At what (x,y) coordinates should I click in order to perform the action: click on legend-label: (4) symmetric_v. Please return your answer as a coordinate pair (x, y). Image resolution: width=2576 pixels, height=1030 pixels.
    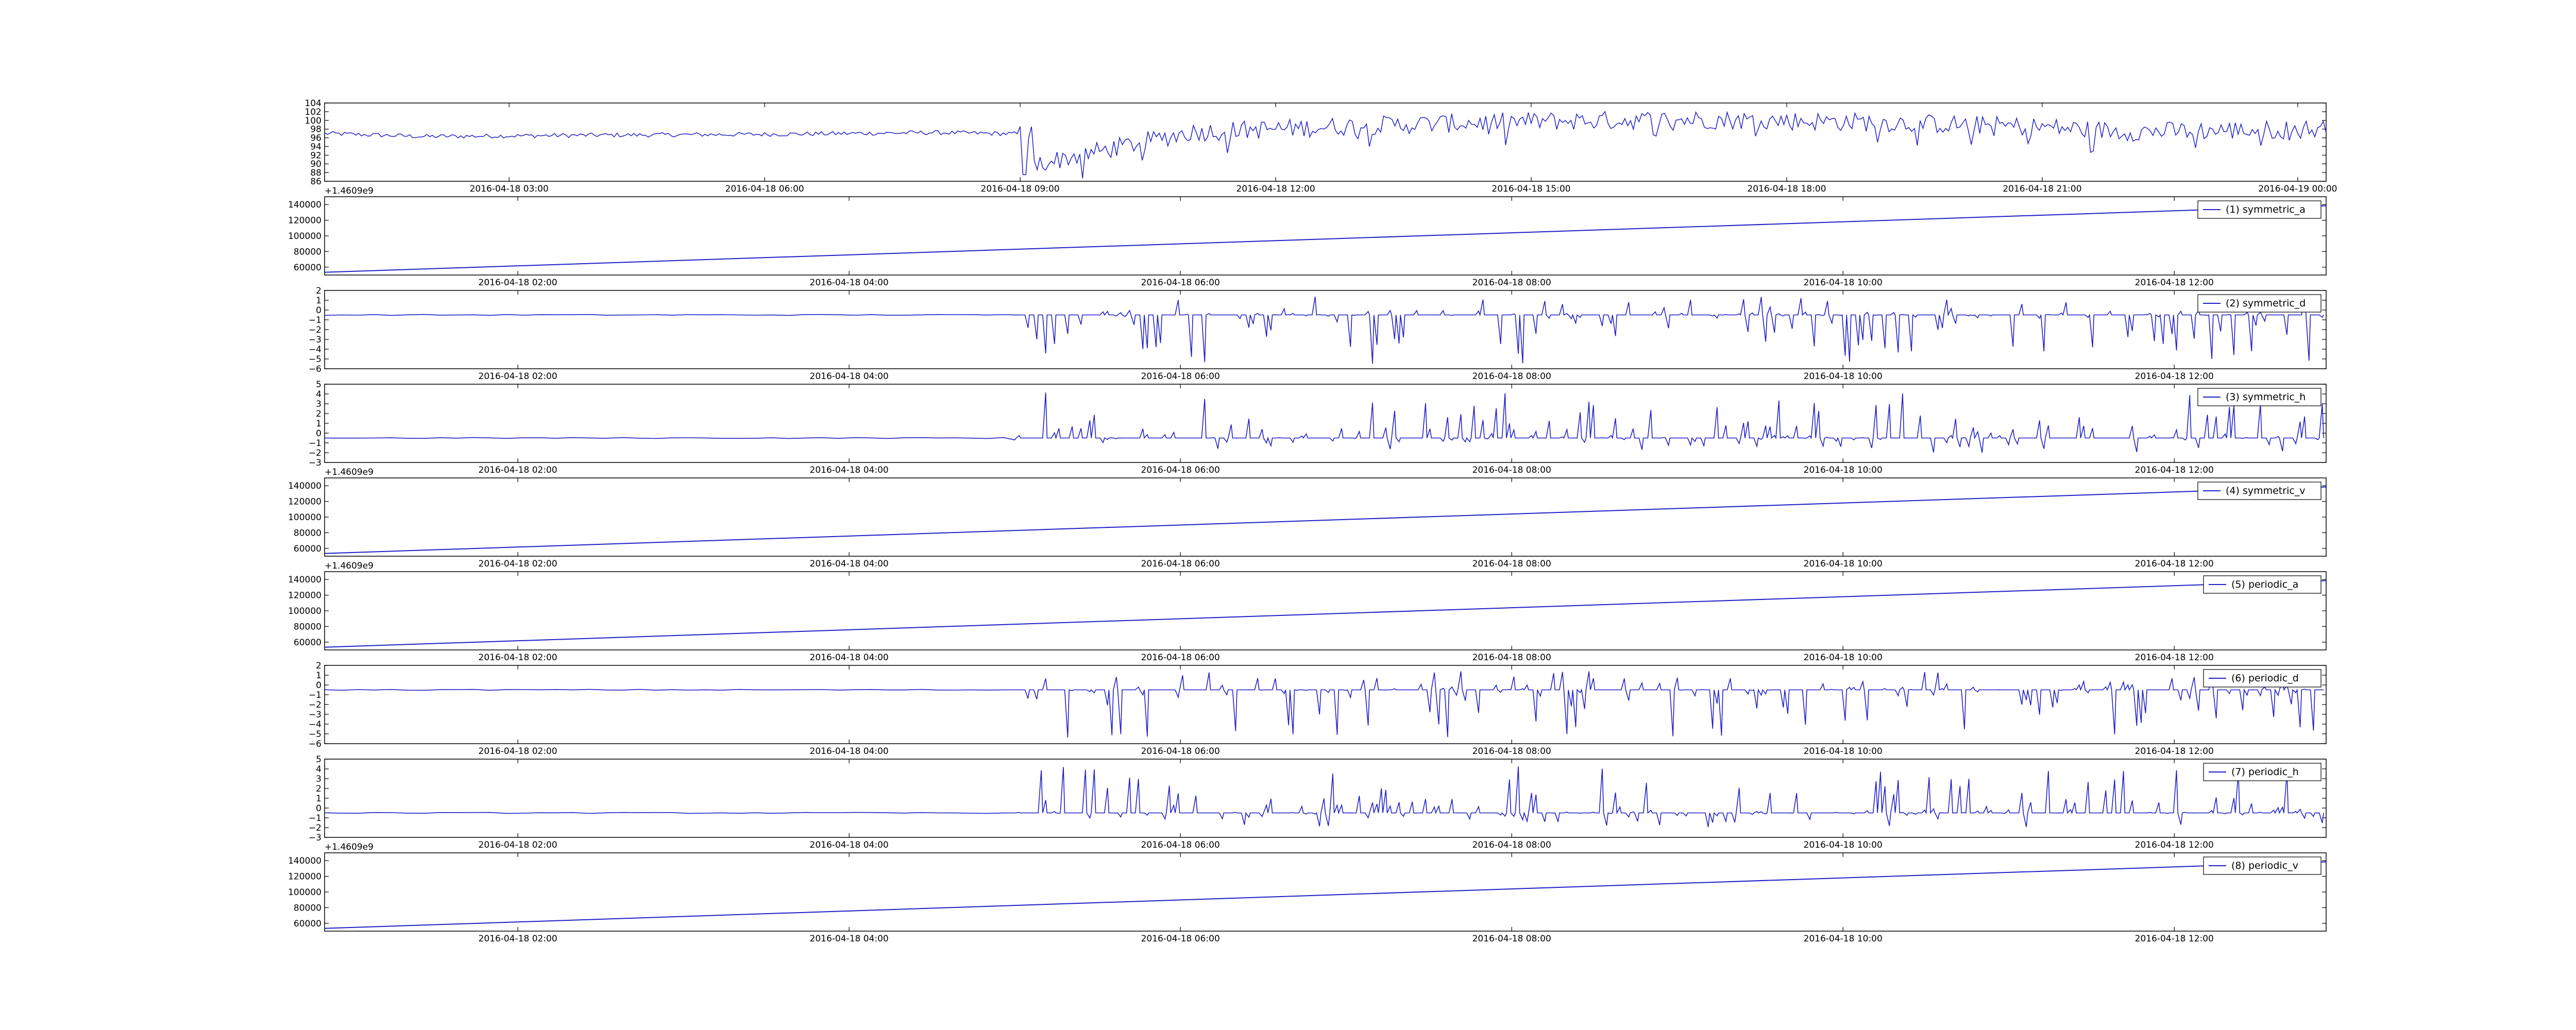
    Looking at the image, I should click on (2266, 490).